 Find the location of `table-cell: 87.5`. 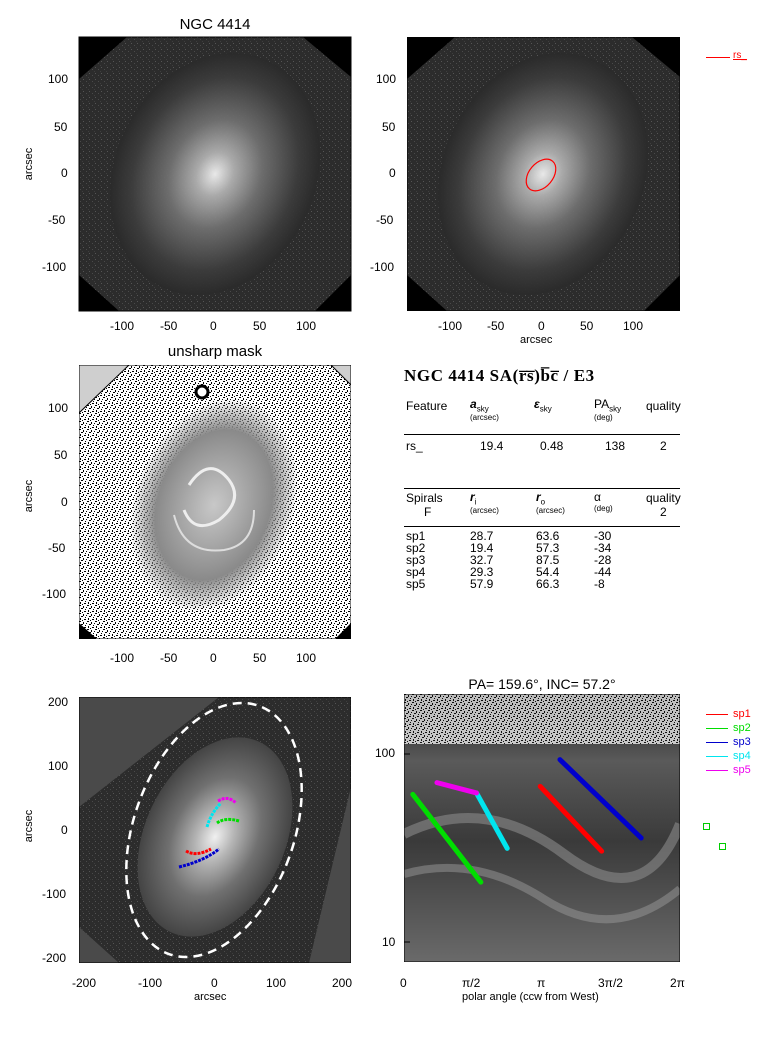

table-cell: 87.5 is located at coordinates (548, 560).